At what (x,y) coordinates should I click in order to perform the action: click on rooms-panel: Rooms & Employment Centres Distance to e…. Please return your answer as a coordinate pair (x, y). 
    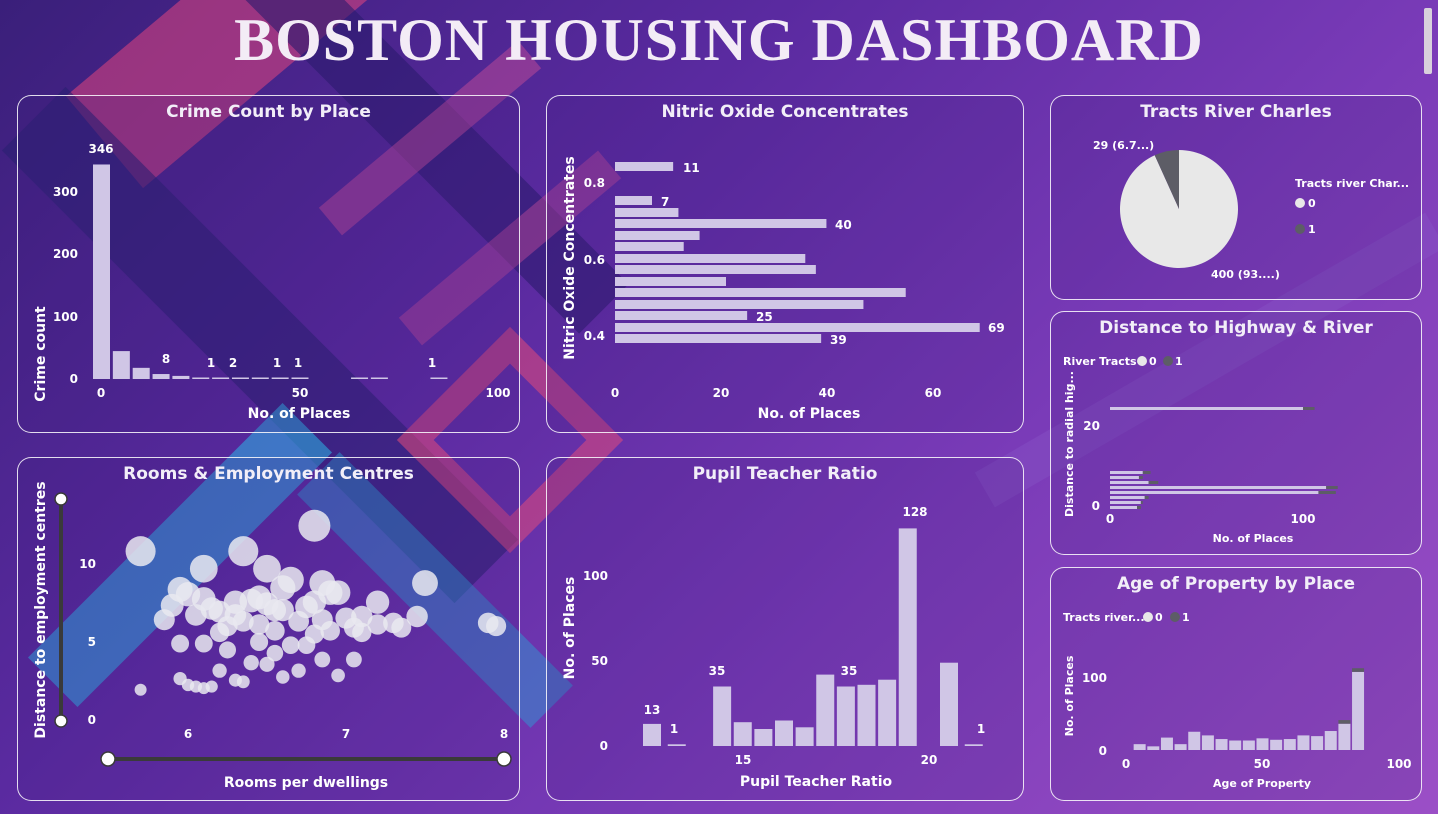
    Looking at the image, I should click on (268, 629).